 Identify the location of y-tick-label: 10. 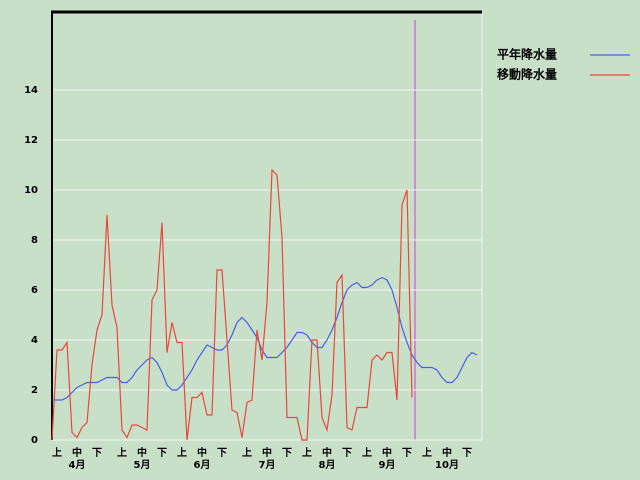
(31, 190).